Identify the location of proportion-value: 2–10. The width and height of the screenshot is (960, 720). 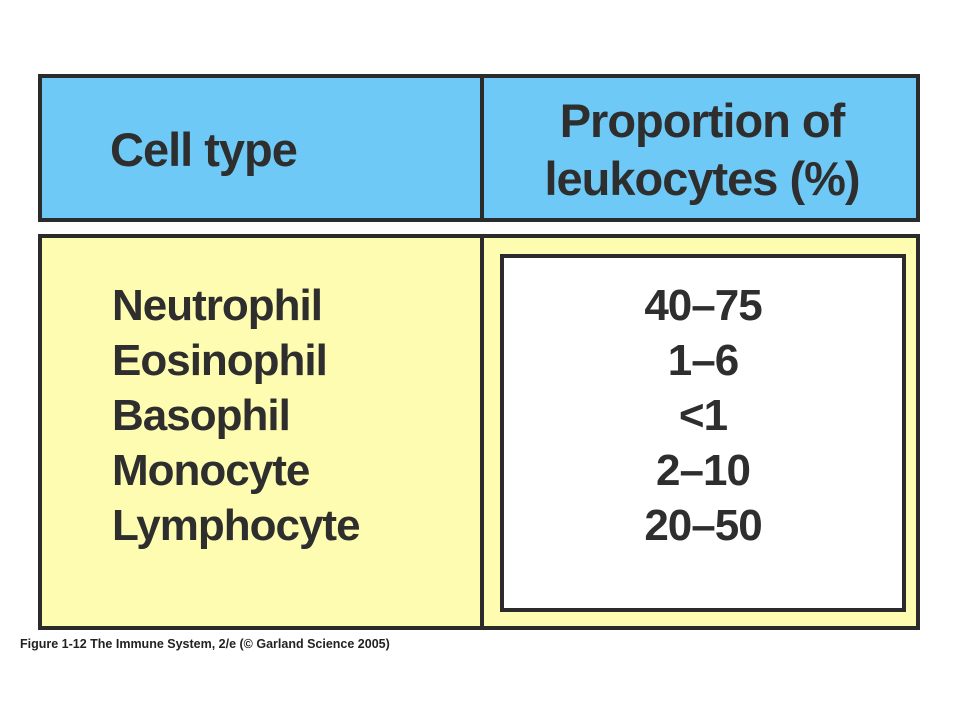
(703, 470).